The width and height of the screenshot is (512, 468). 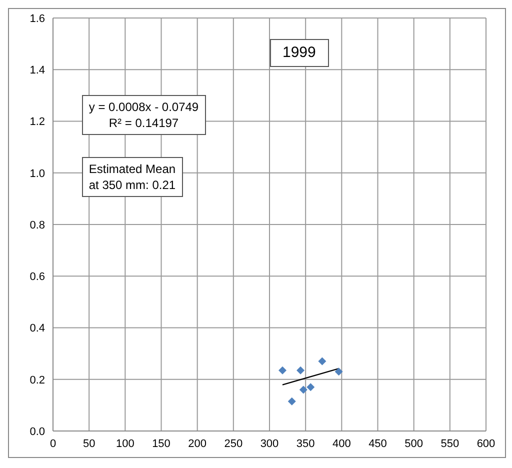 I want to click on x-tick-label: 300, so click(x=269, y=444).